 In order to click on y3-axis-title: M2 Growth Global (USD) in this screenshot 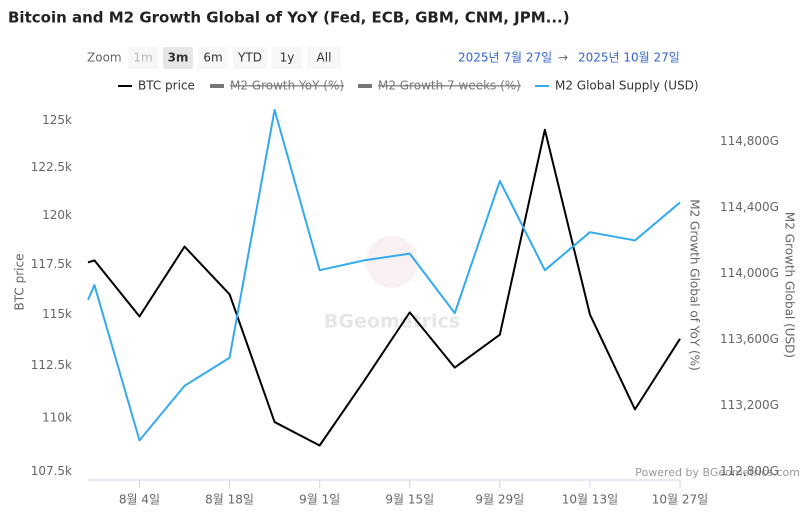, I will do `click(790, 285)`.